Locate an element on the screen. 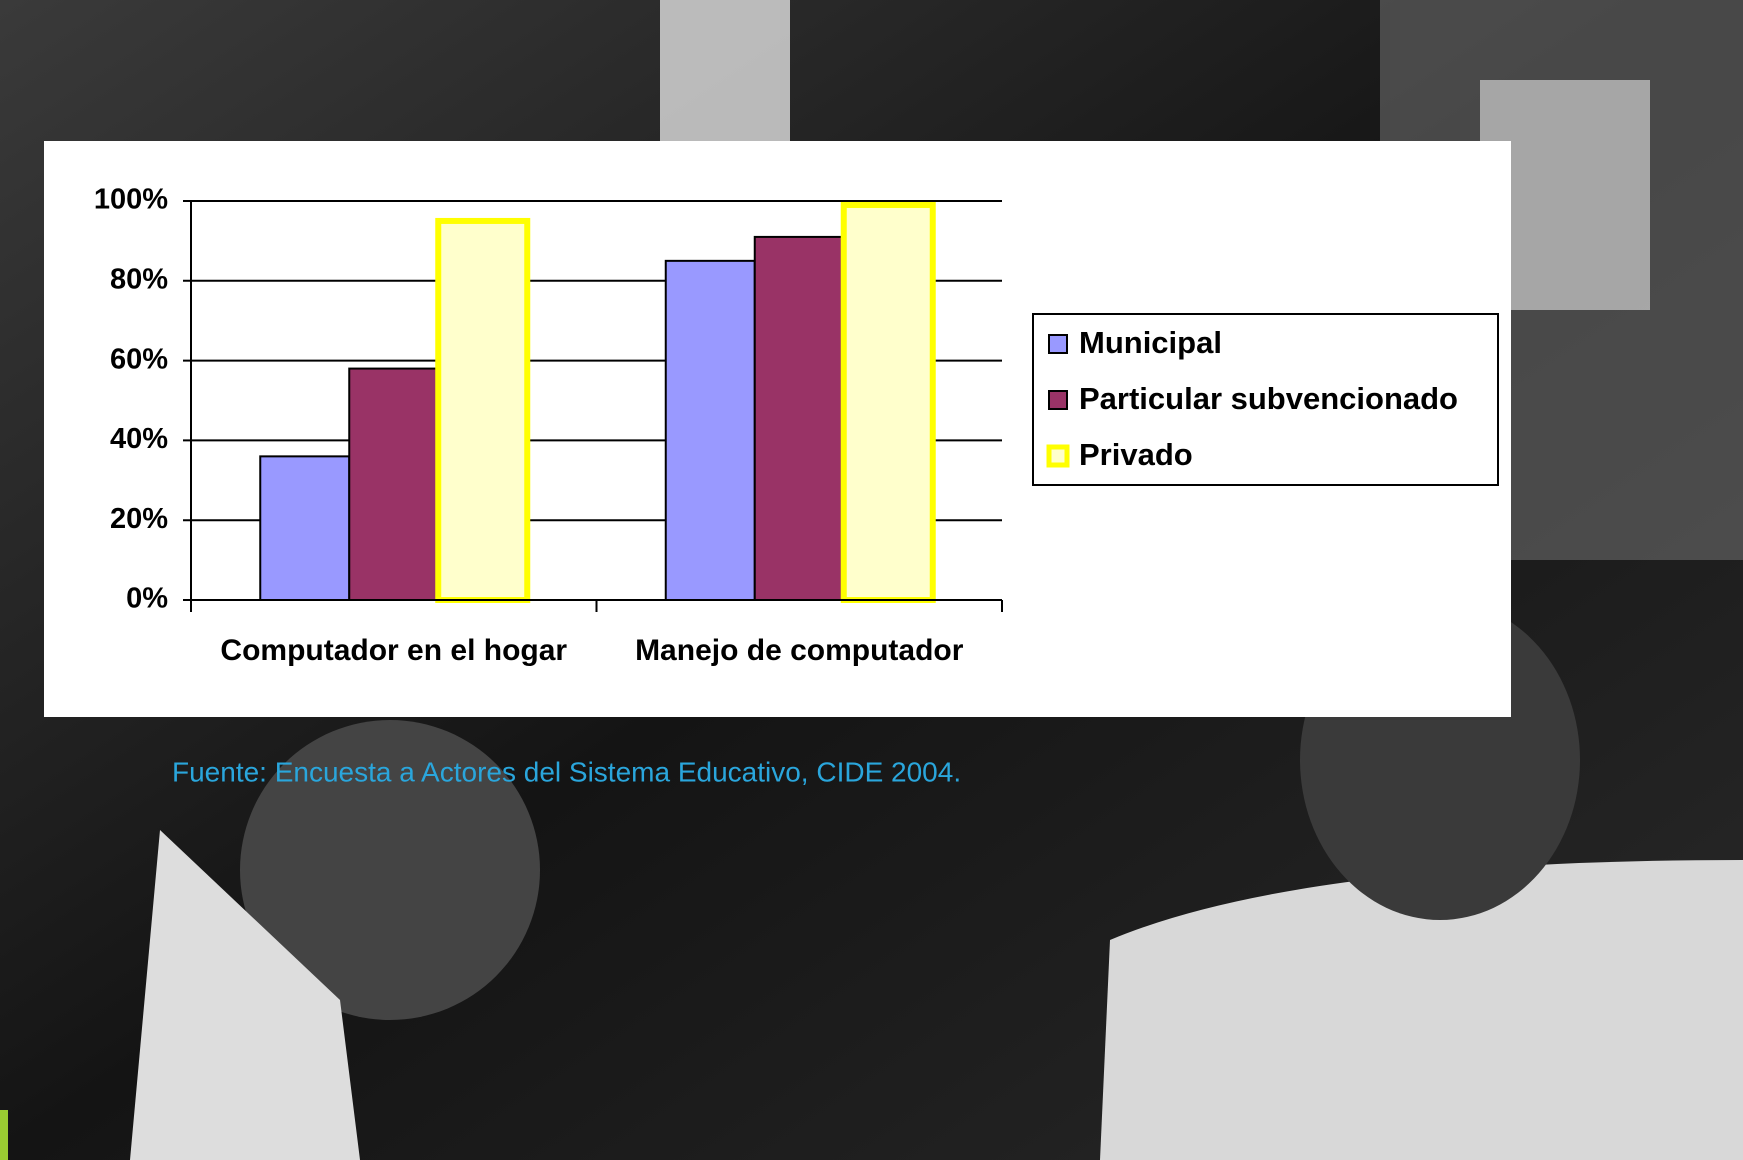 The image size is (1743, 1160). legend-label: Particular subvencionado is located at coordinates (1268, 398).